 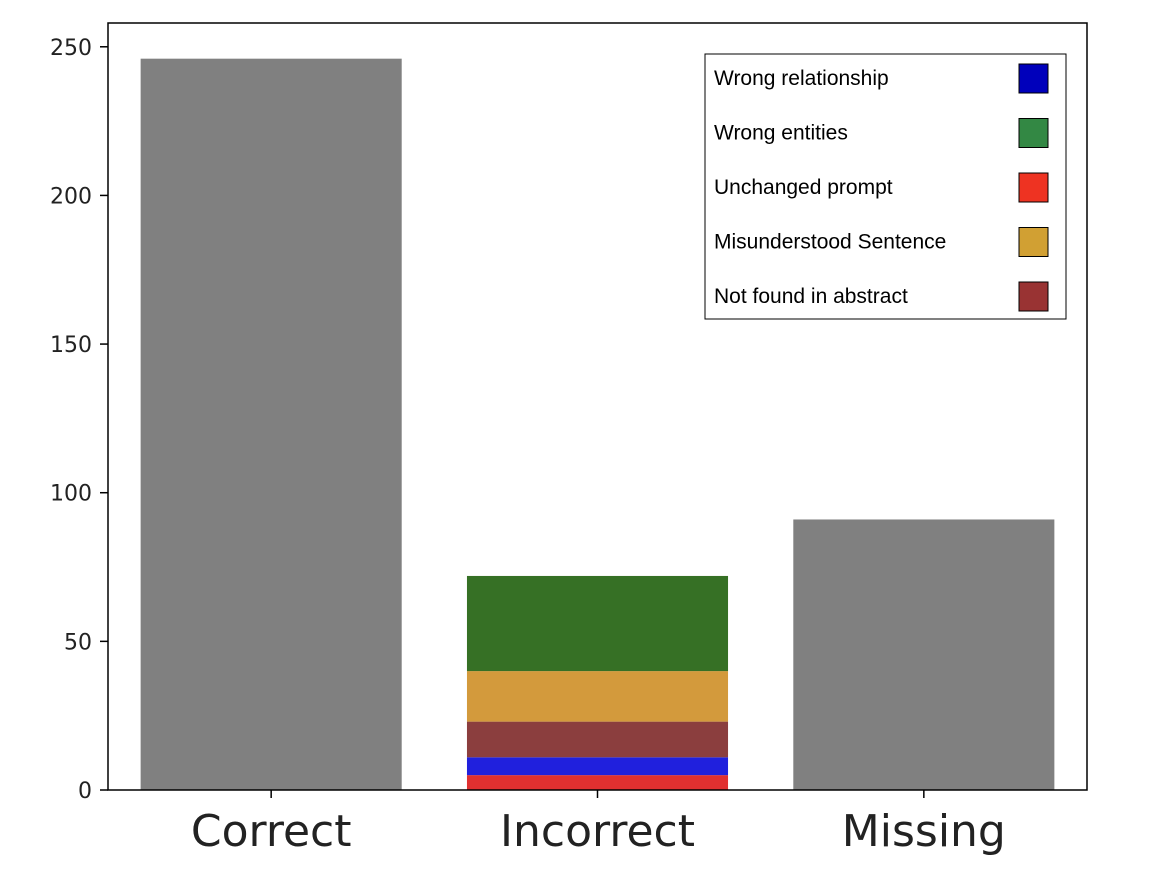 What do you see at coordinates (1033, 133) in the screenshot?
I see `legend-swatch-wrong-entities` at bounding box center [1033, 133].